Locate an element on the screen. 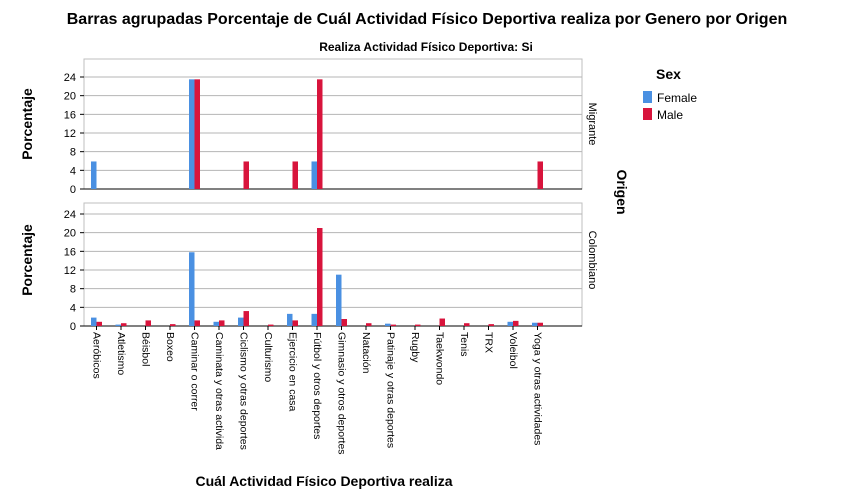  bar-colombiano-male-caminata-y-otras-activida is located at coordinates (222, 323).